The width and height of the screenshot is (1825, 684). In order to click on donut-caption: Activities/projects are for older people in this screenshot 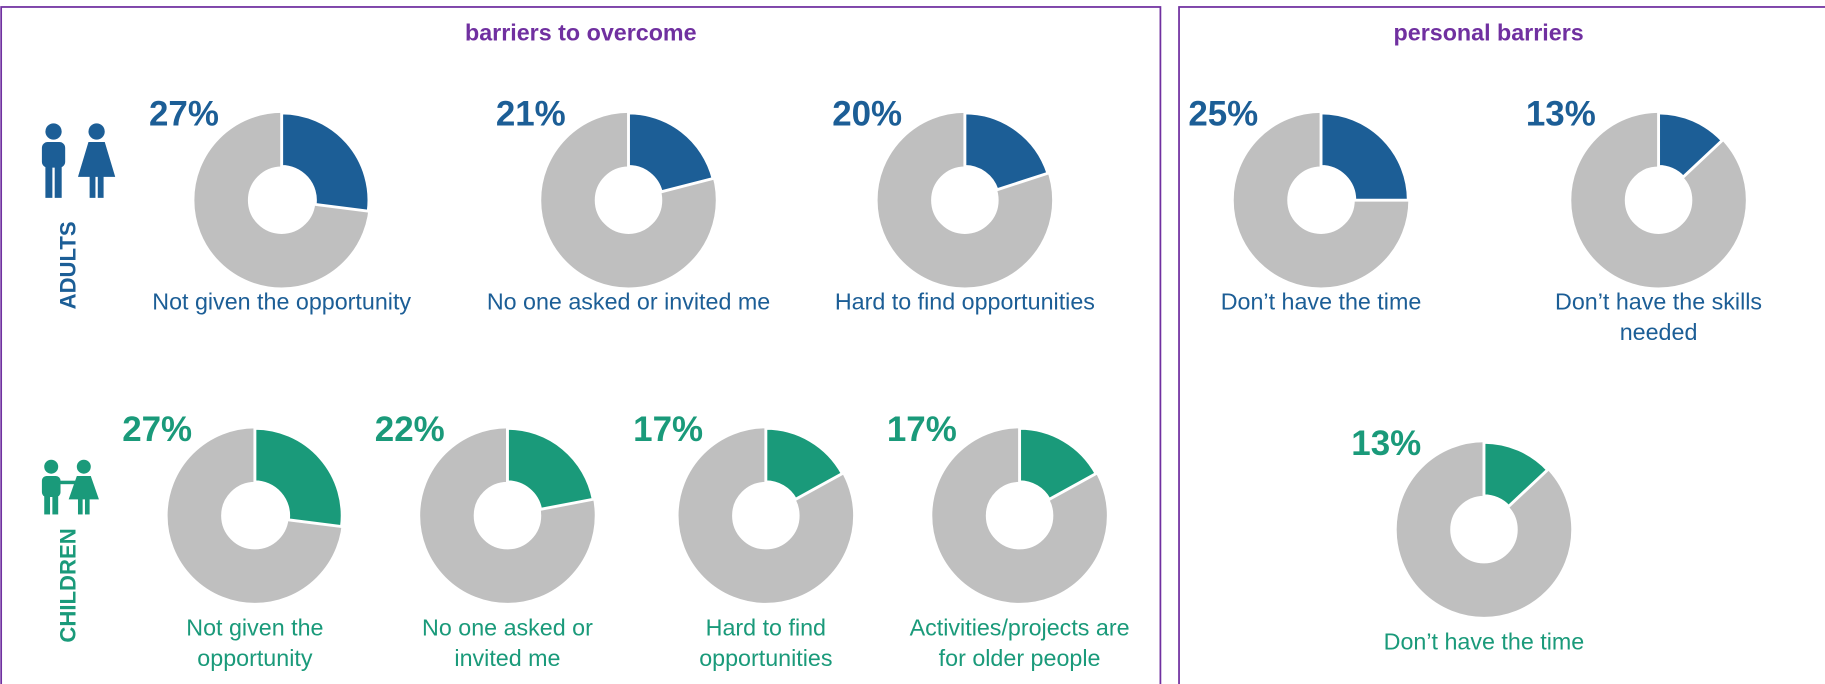, I will do `click(1019, 643)`.